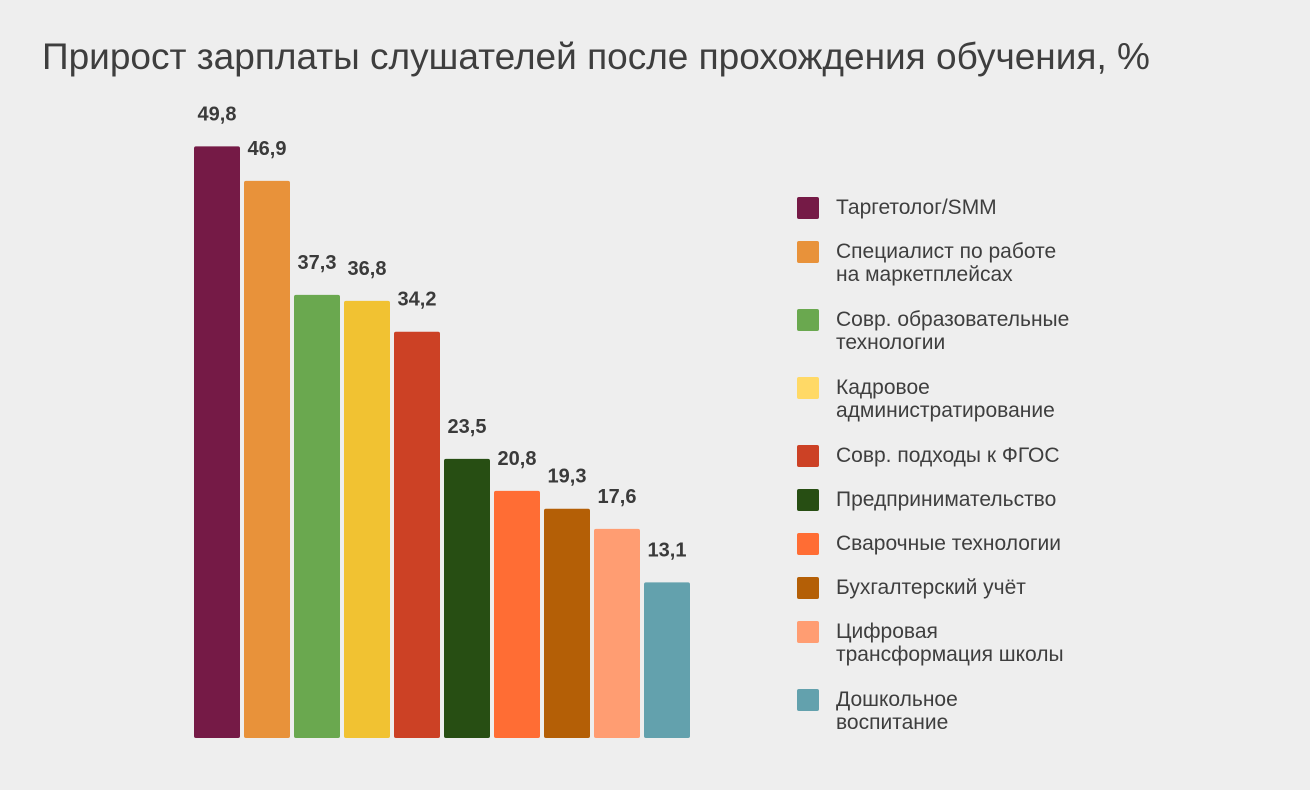 This screenshot has height=790, width=1310. Describe the element at coordinates (217, 114) in the screenshot. I see `bar-value-label-1: 49,8` at that location.